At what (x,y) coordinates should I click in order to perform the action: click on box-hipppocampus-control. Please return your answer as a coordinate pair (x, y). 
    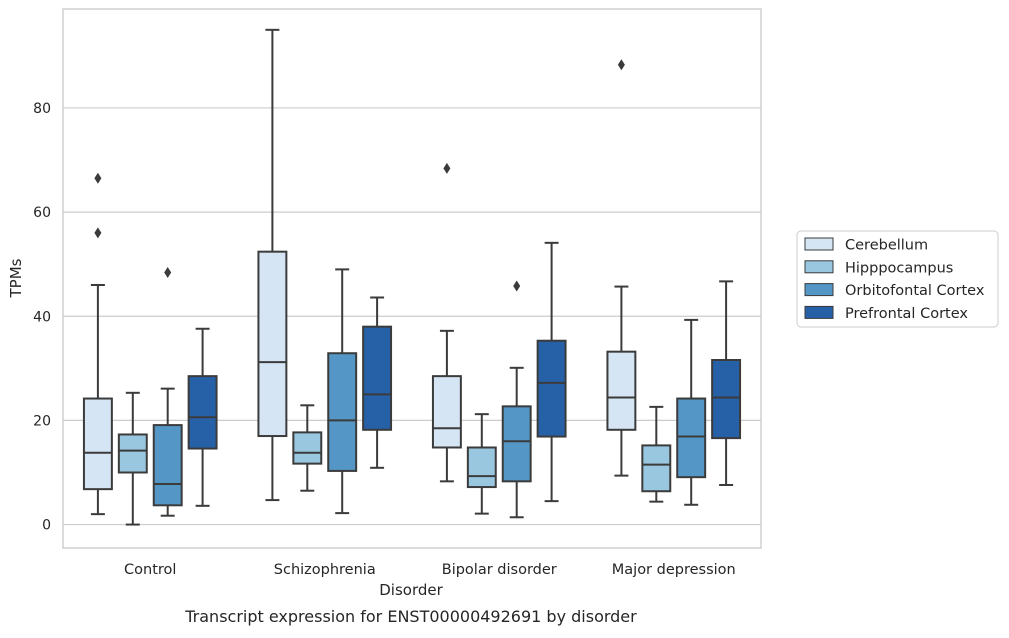
    Looking at the image, I should click on (132, 458).